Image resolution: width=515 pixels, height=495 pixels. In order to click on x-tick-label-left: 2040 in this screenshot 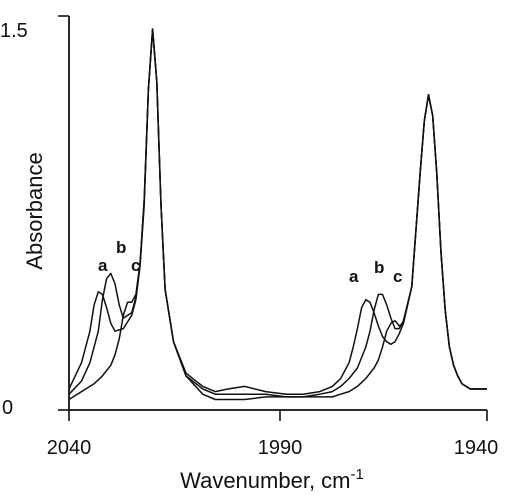, I will do `click(69, 448)`.